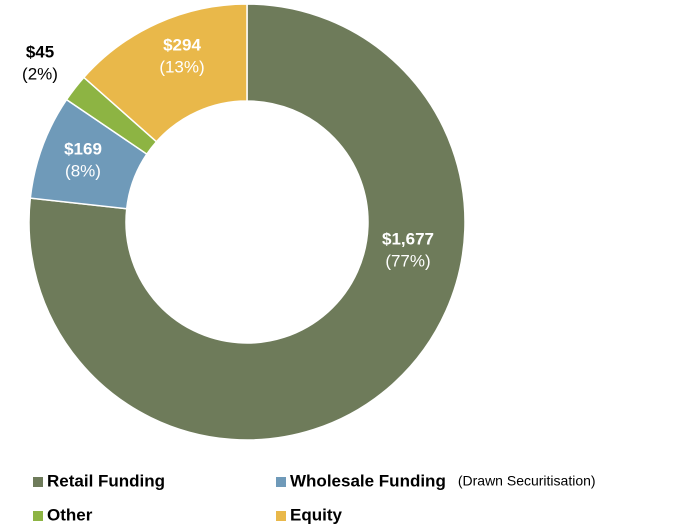  What do you see at coordinates (527, 481) in the screenshot?
I see `legend-note: (Drawn Securitisation)` at bounding box center [527, 481].